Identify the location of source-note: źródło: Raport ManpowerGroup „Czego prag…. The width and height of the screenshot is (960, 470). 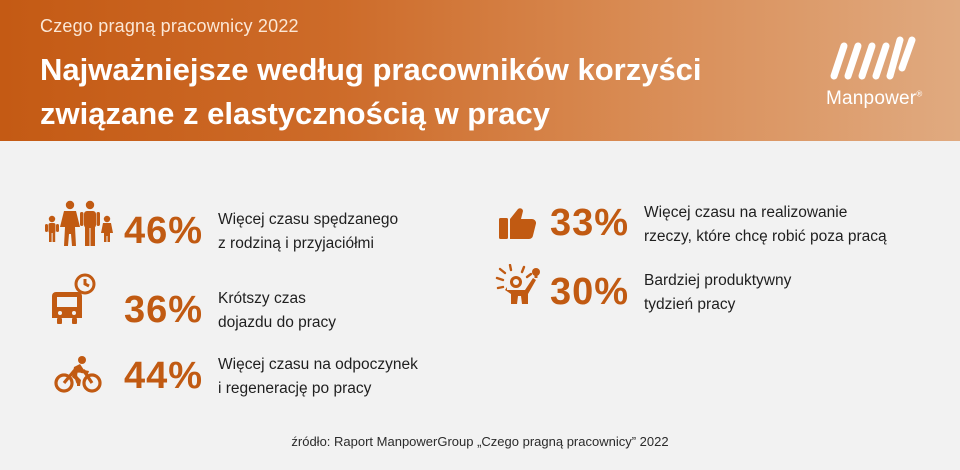
(480, 441).